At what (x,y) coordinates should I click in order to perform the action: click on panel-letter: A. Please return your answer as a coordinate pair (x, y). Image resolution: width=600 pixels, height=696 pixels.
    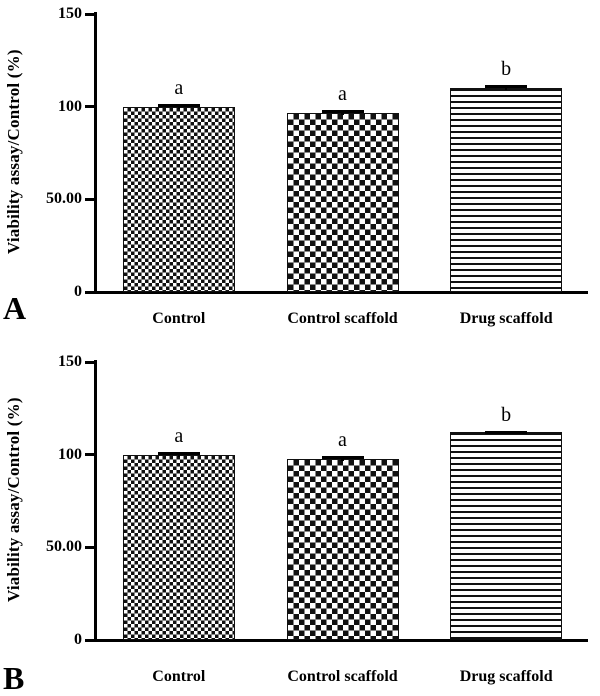
    Looking at the image, I should click on (15, 308).